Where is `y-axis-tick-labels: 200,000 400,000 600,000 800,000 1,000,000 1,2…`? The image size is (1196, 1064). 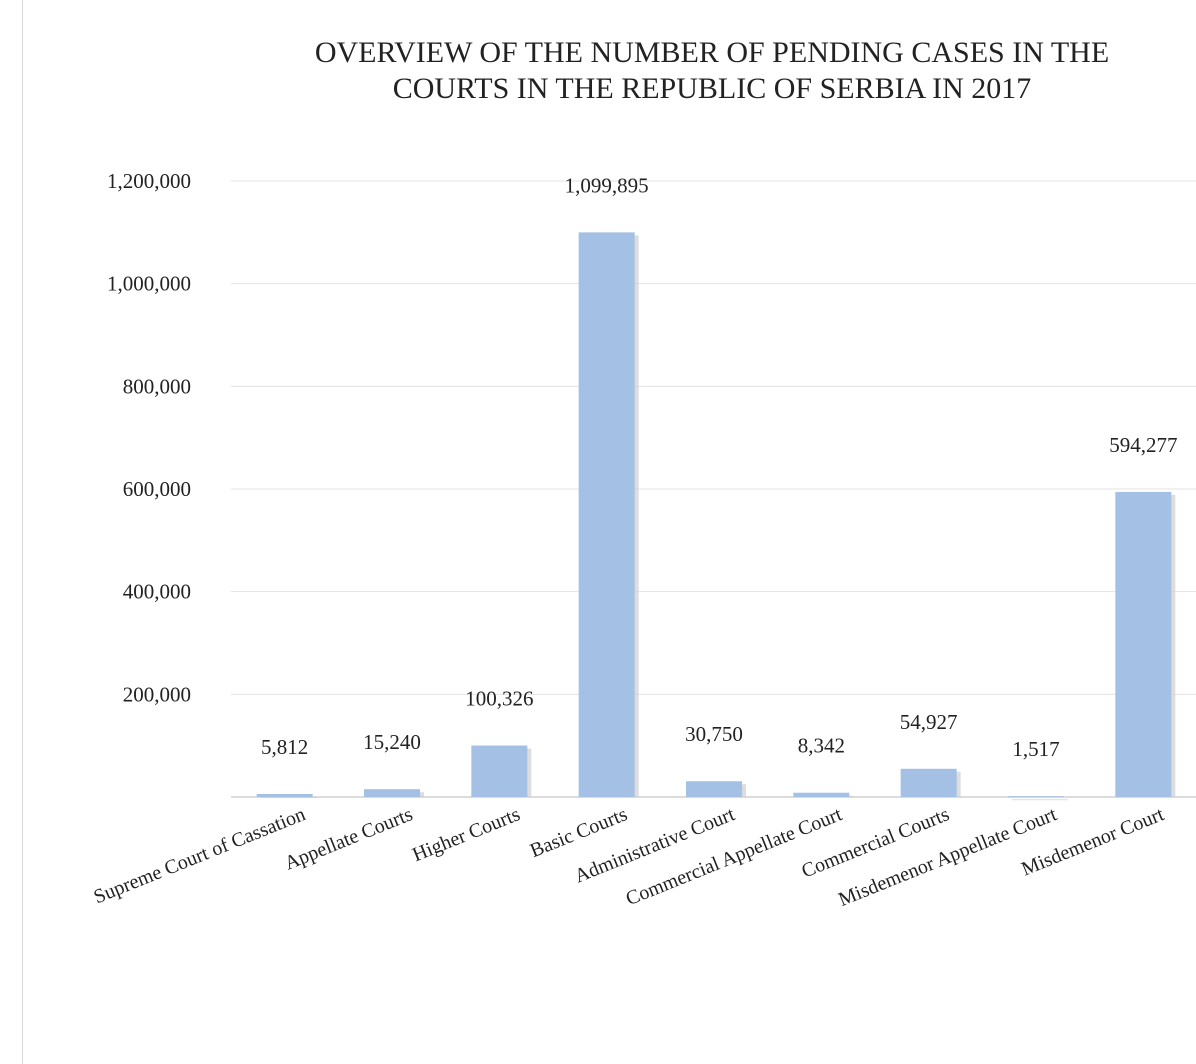 y-axis-tick-labels: 200,000 400,000 600,000 800,000 1,000,000 1,2… is located at coordinates (149, 437).